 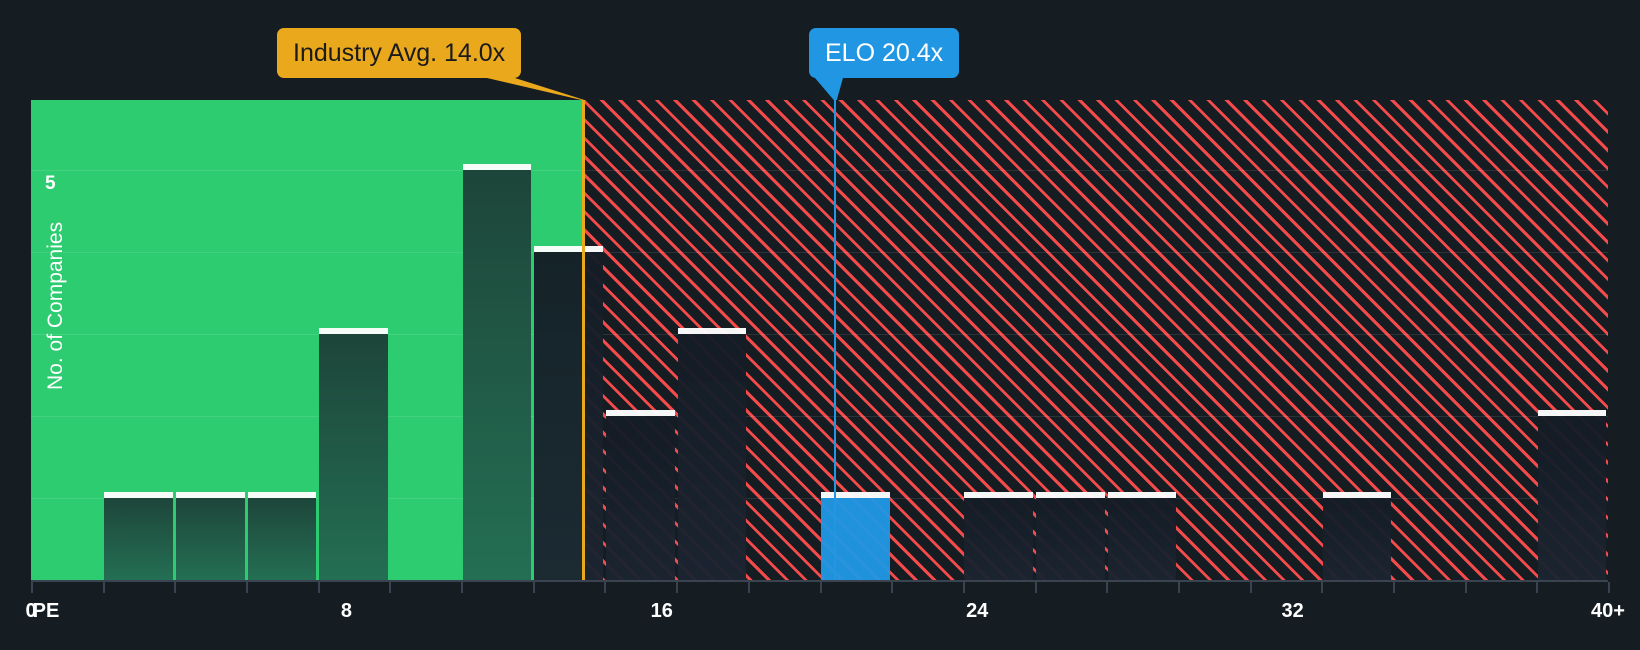 What do you see at coordinates (819, 581) in the screenshot?
I see `x-axis-line` at bounding box center [819, 581].